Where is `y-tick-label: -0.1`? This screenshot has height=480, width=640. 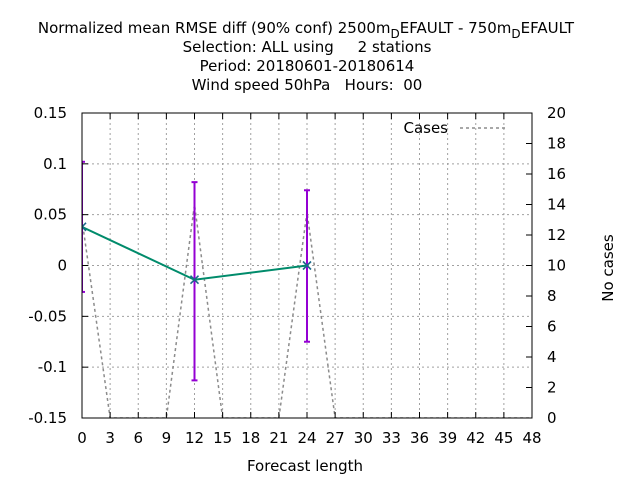 y-tick-label: -0.1 is located at coordinates (52, 367).